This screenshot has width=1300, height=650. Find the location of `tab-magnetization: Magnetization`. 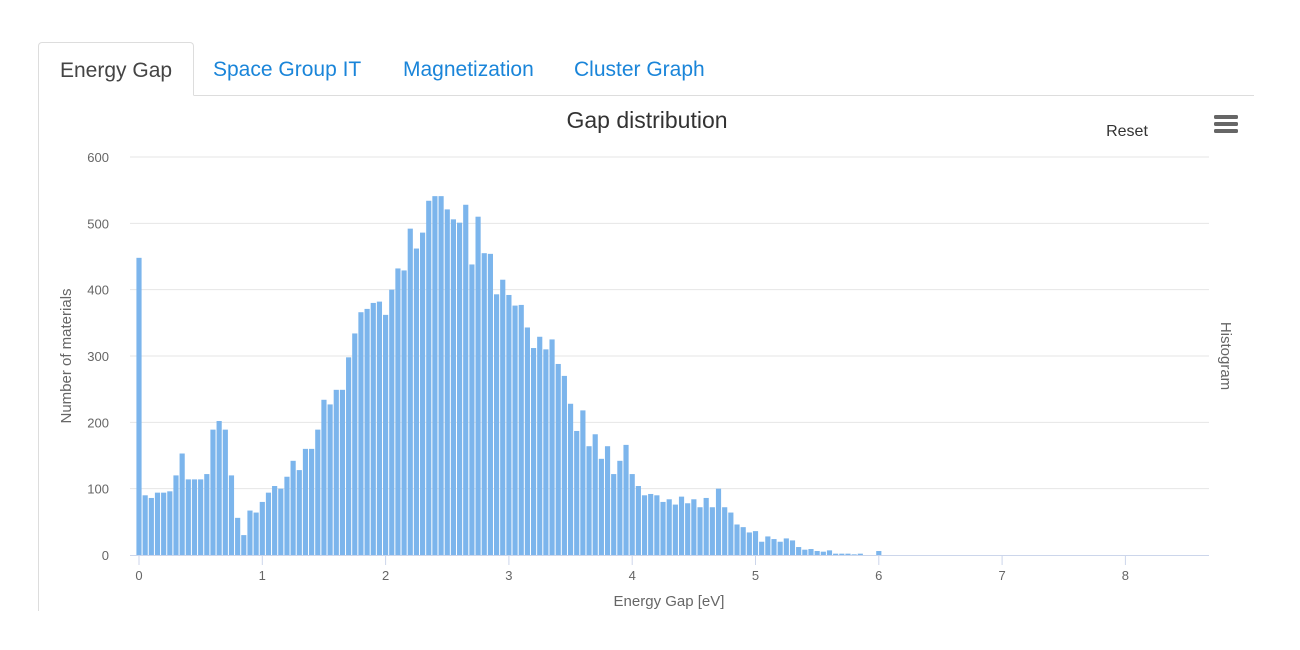

tab-magnetization: Magnetization is located at coordinates (468, 69).